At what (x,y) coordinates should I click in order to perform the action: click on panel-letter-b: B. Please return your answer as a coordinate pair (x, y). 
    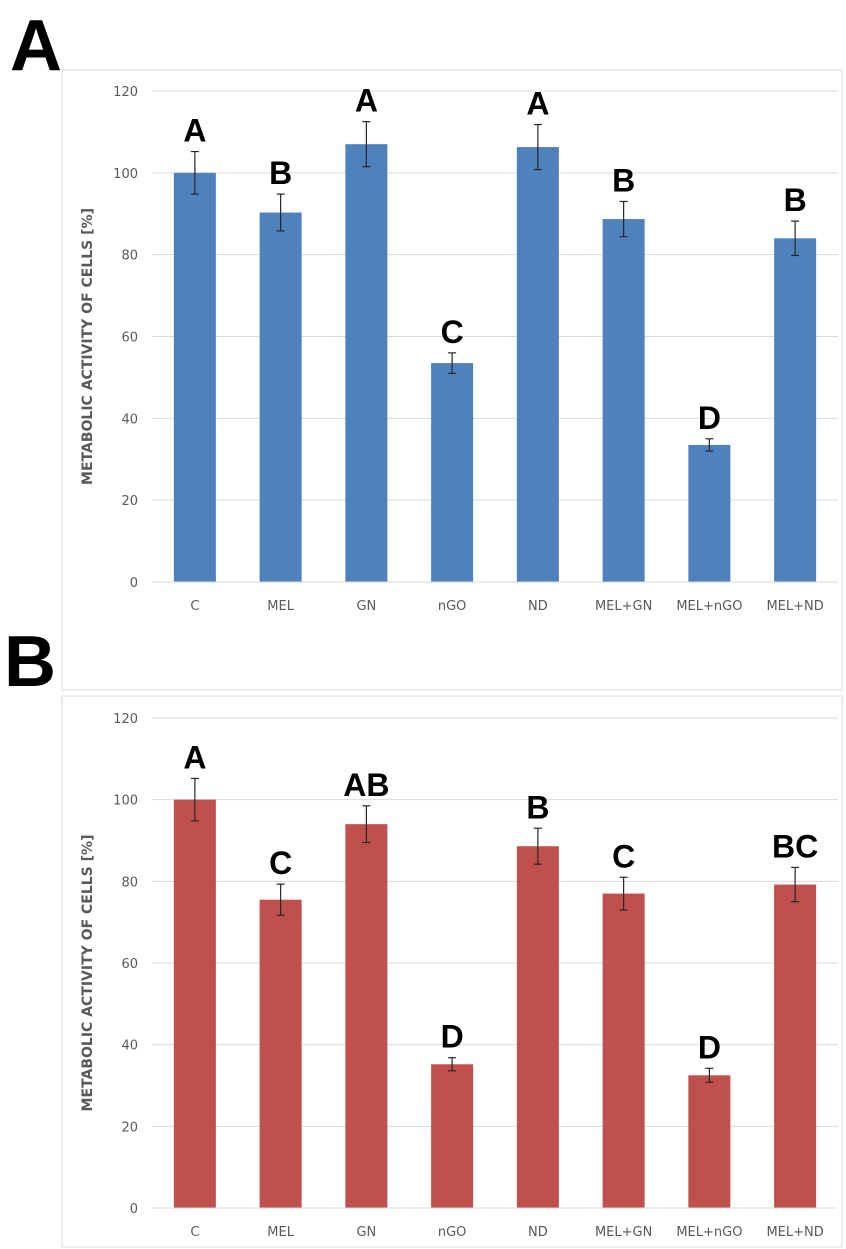
    Looking at the image, I should click on (30, 662).